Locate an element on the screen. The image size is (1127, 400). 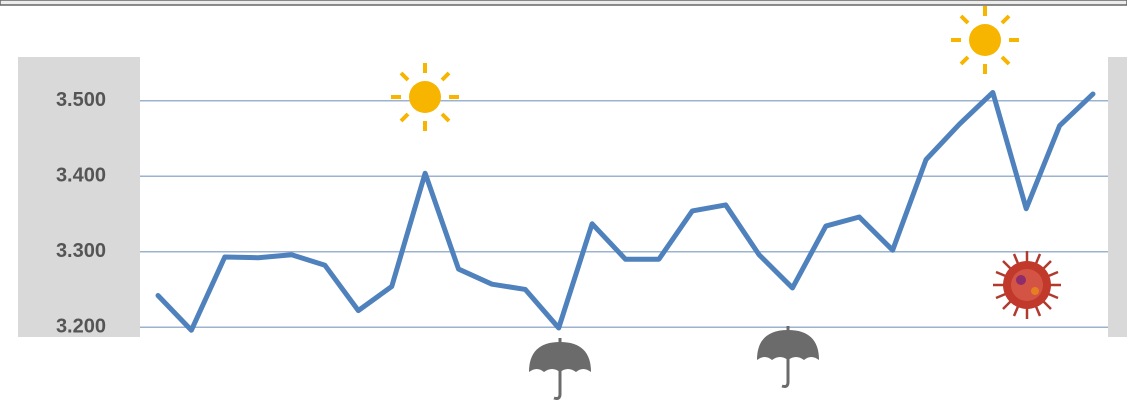
axis-panel is located at coordinates (79, 197).